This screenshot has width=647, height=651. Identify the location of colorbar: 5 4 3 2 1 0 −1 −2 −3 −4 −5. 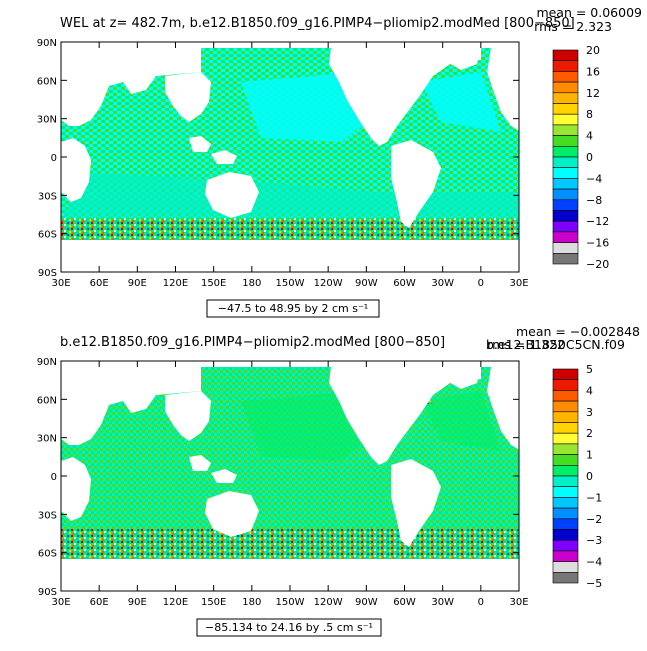
(577, 476).